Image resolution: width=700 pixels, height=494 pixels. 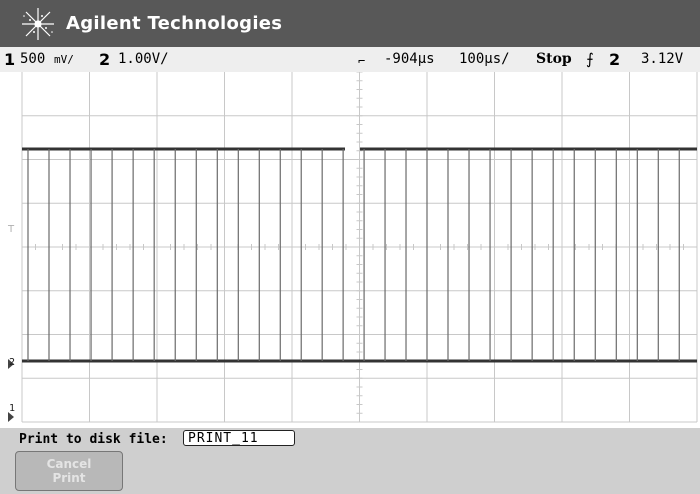 What do you see at coordinates (662, 59) in the screenshot?
I see `trigger-level: 3.12V` at bounding box center [662, 59].